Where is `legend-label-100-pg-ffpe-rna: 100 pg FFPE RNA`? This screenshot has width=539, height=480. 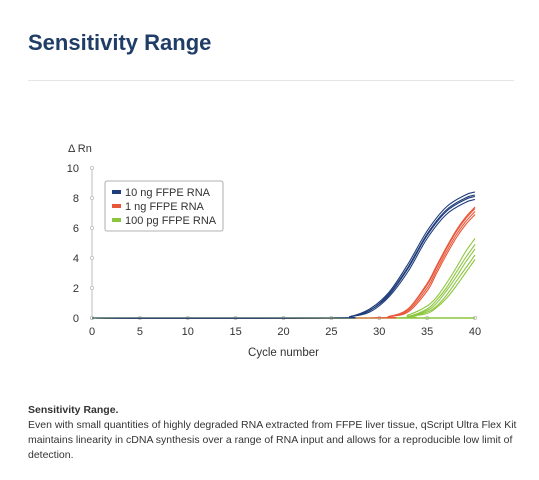 legend-label-100-pg-ffpe-rna: 100 pg FFPE RNA is located at coordinates (171, 221).